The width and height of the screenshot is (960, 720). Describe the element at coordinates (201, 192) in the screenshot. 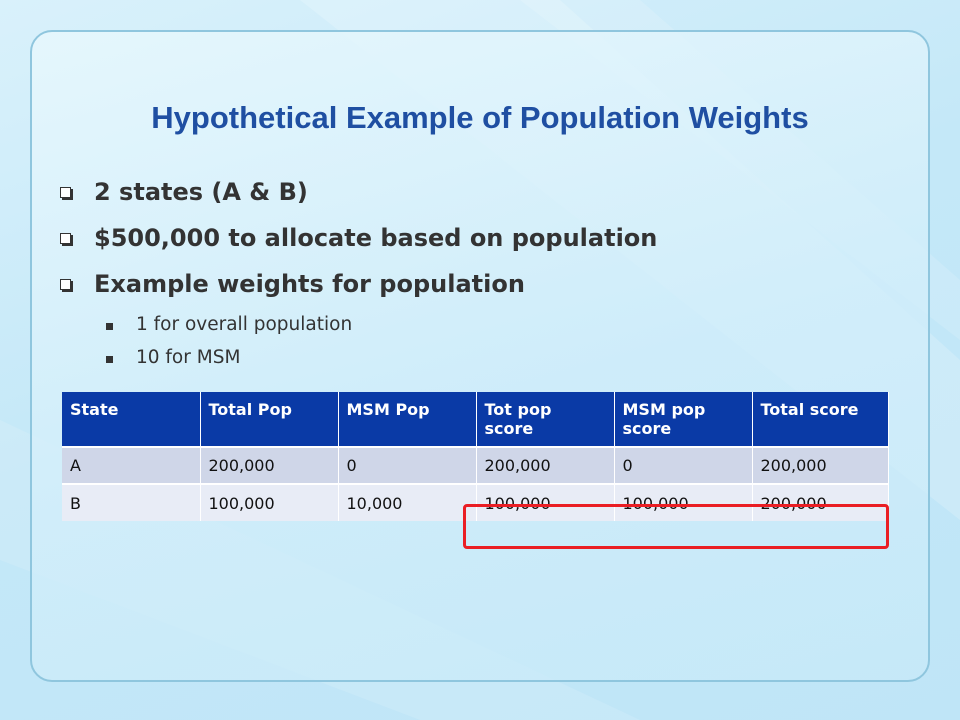

I see `bullet-text: 2 states (A & B)` at that location.